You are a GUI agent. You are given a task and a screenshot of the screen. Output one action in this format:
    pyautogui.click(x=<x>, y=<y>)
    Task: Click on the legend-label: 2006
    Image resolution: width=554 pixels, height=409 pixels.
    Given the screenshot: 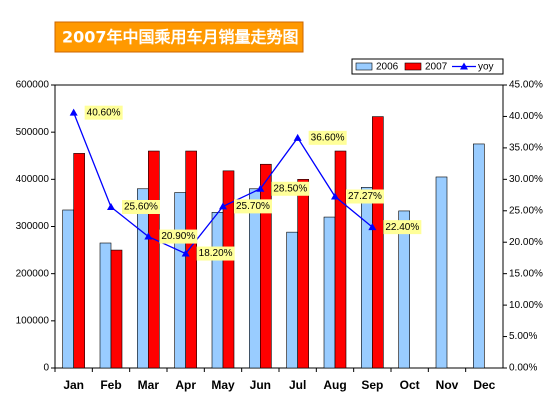 What is the action you would take?
    pyautogui.click(x=387, y=67)
    